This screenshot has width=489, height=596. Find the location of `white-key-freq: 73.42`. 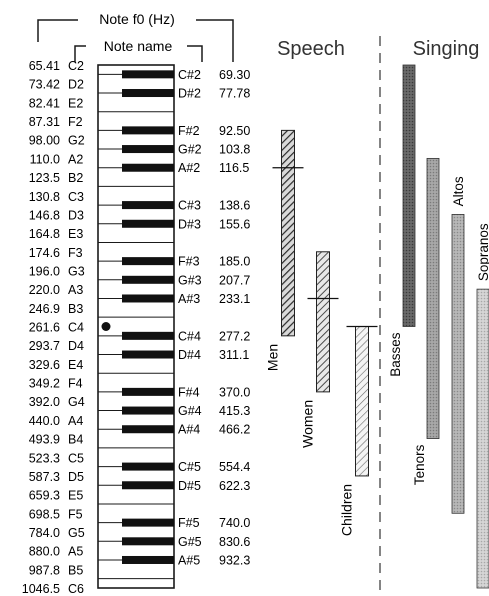

white-key-freq: 73.42 is located at coordinates (44, 85).